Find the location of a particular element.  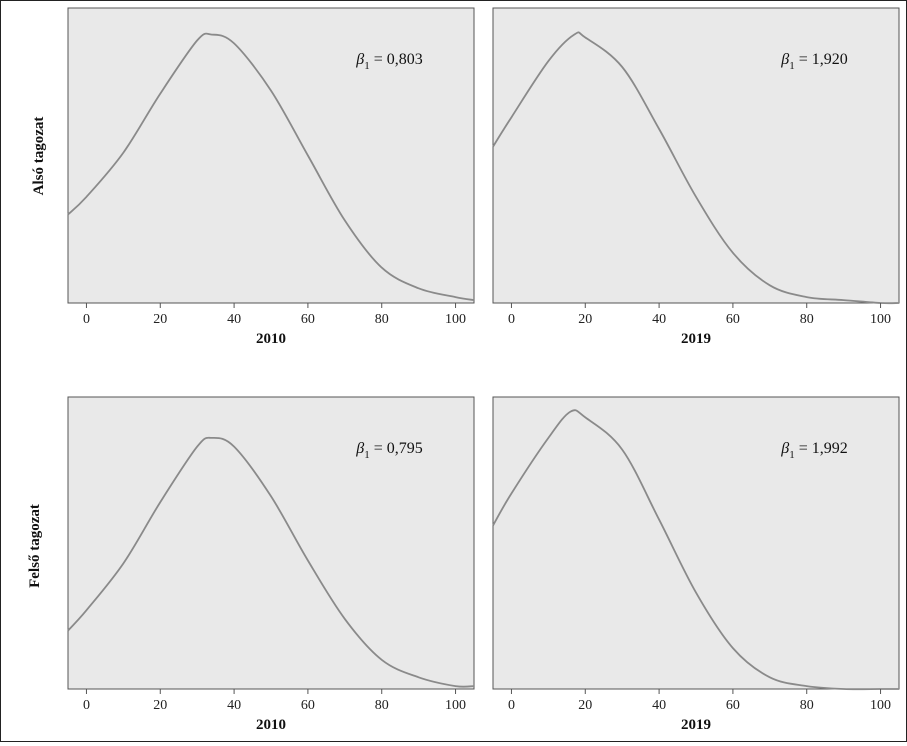

beta-annotation: β1 = 1,992 is located at coordinates (814, 450).